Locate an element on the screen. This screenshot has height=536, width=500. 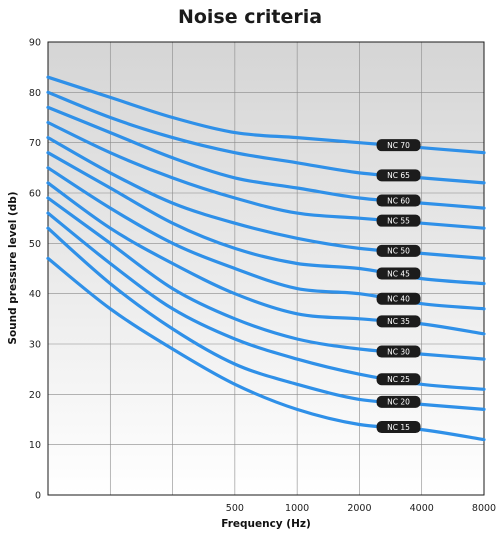
x-tick-label: 500 is located at coordinates (235, 508).